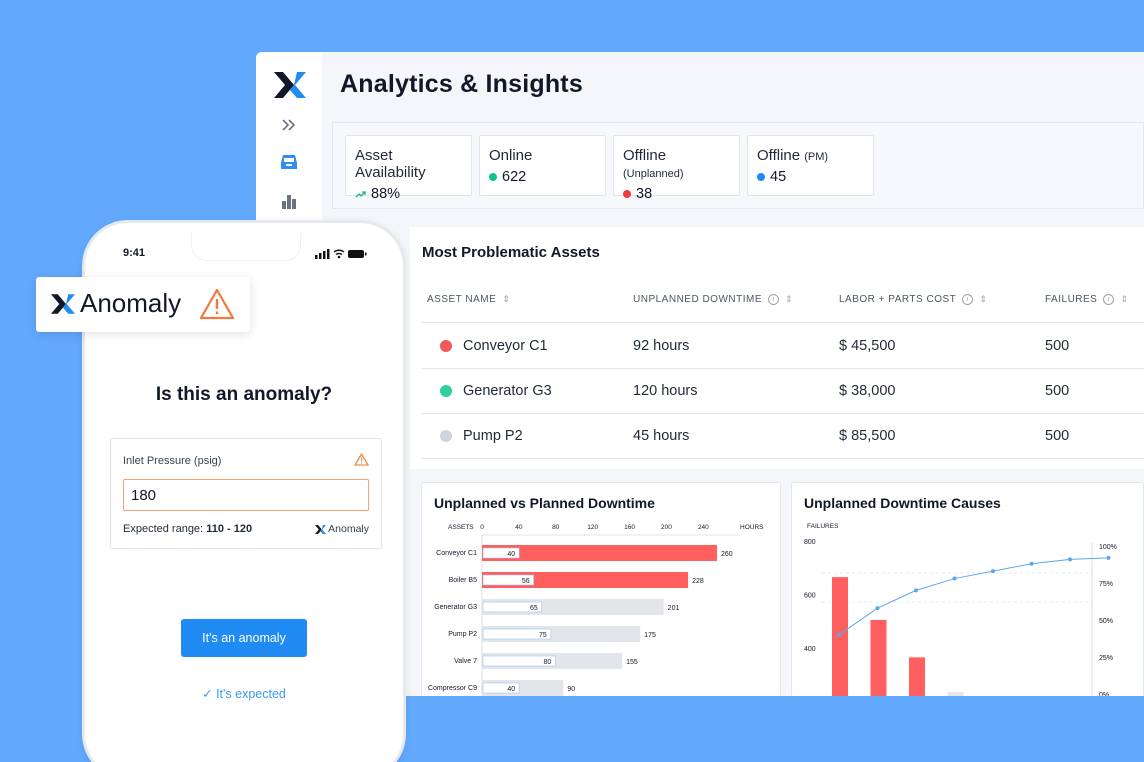 Image resolution: width=1144 pixels, height=762 pixels. I want to click on table-row: Pump P2 45 hours $ 85,500 500, so click(783, 436).